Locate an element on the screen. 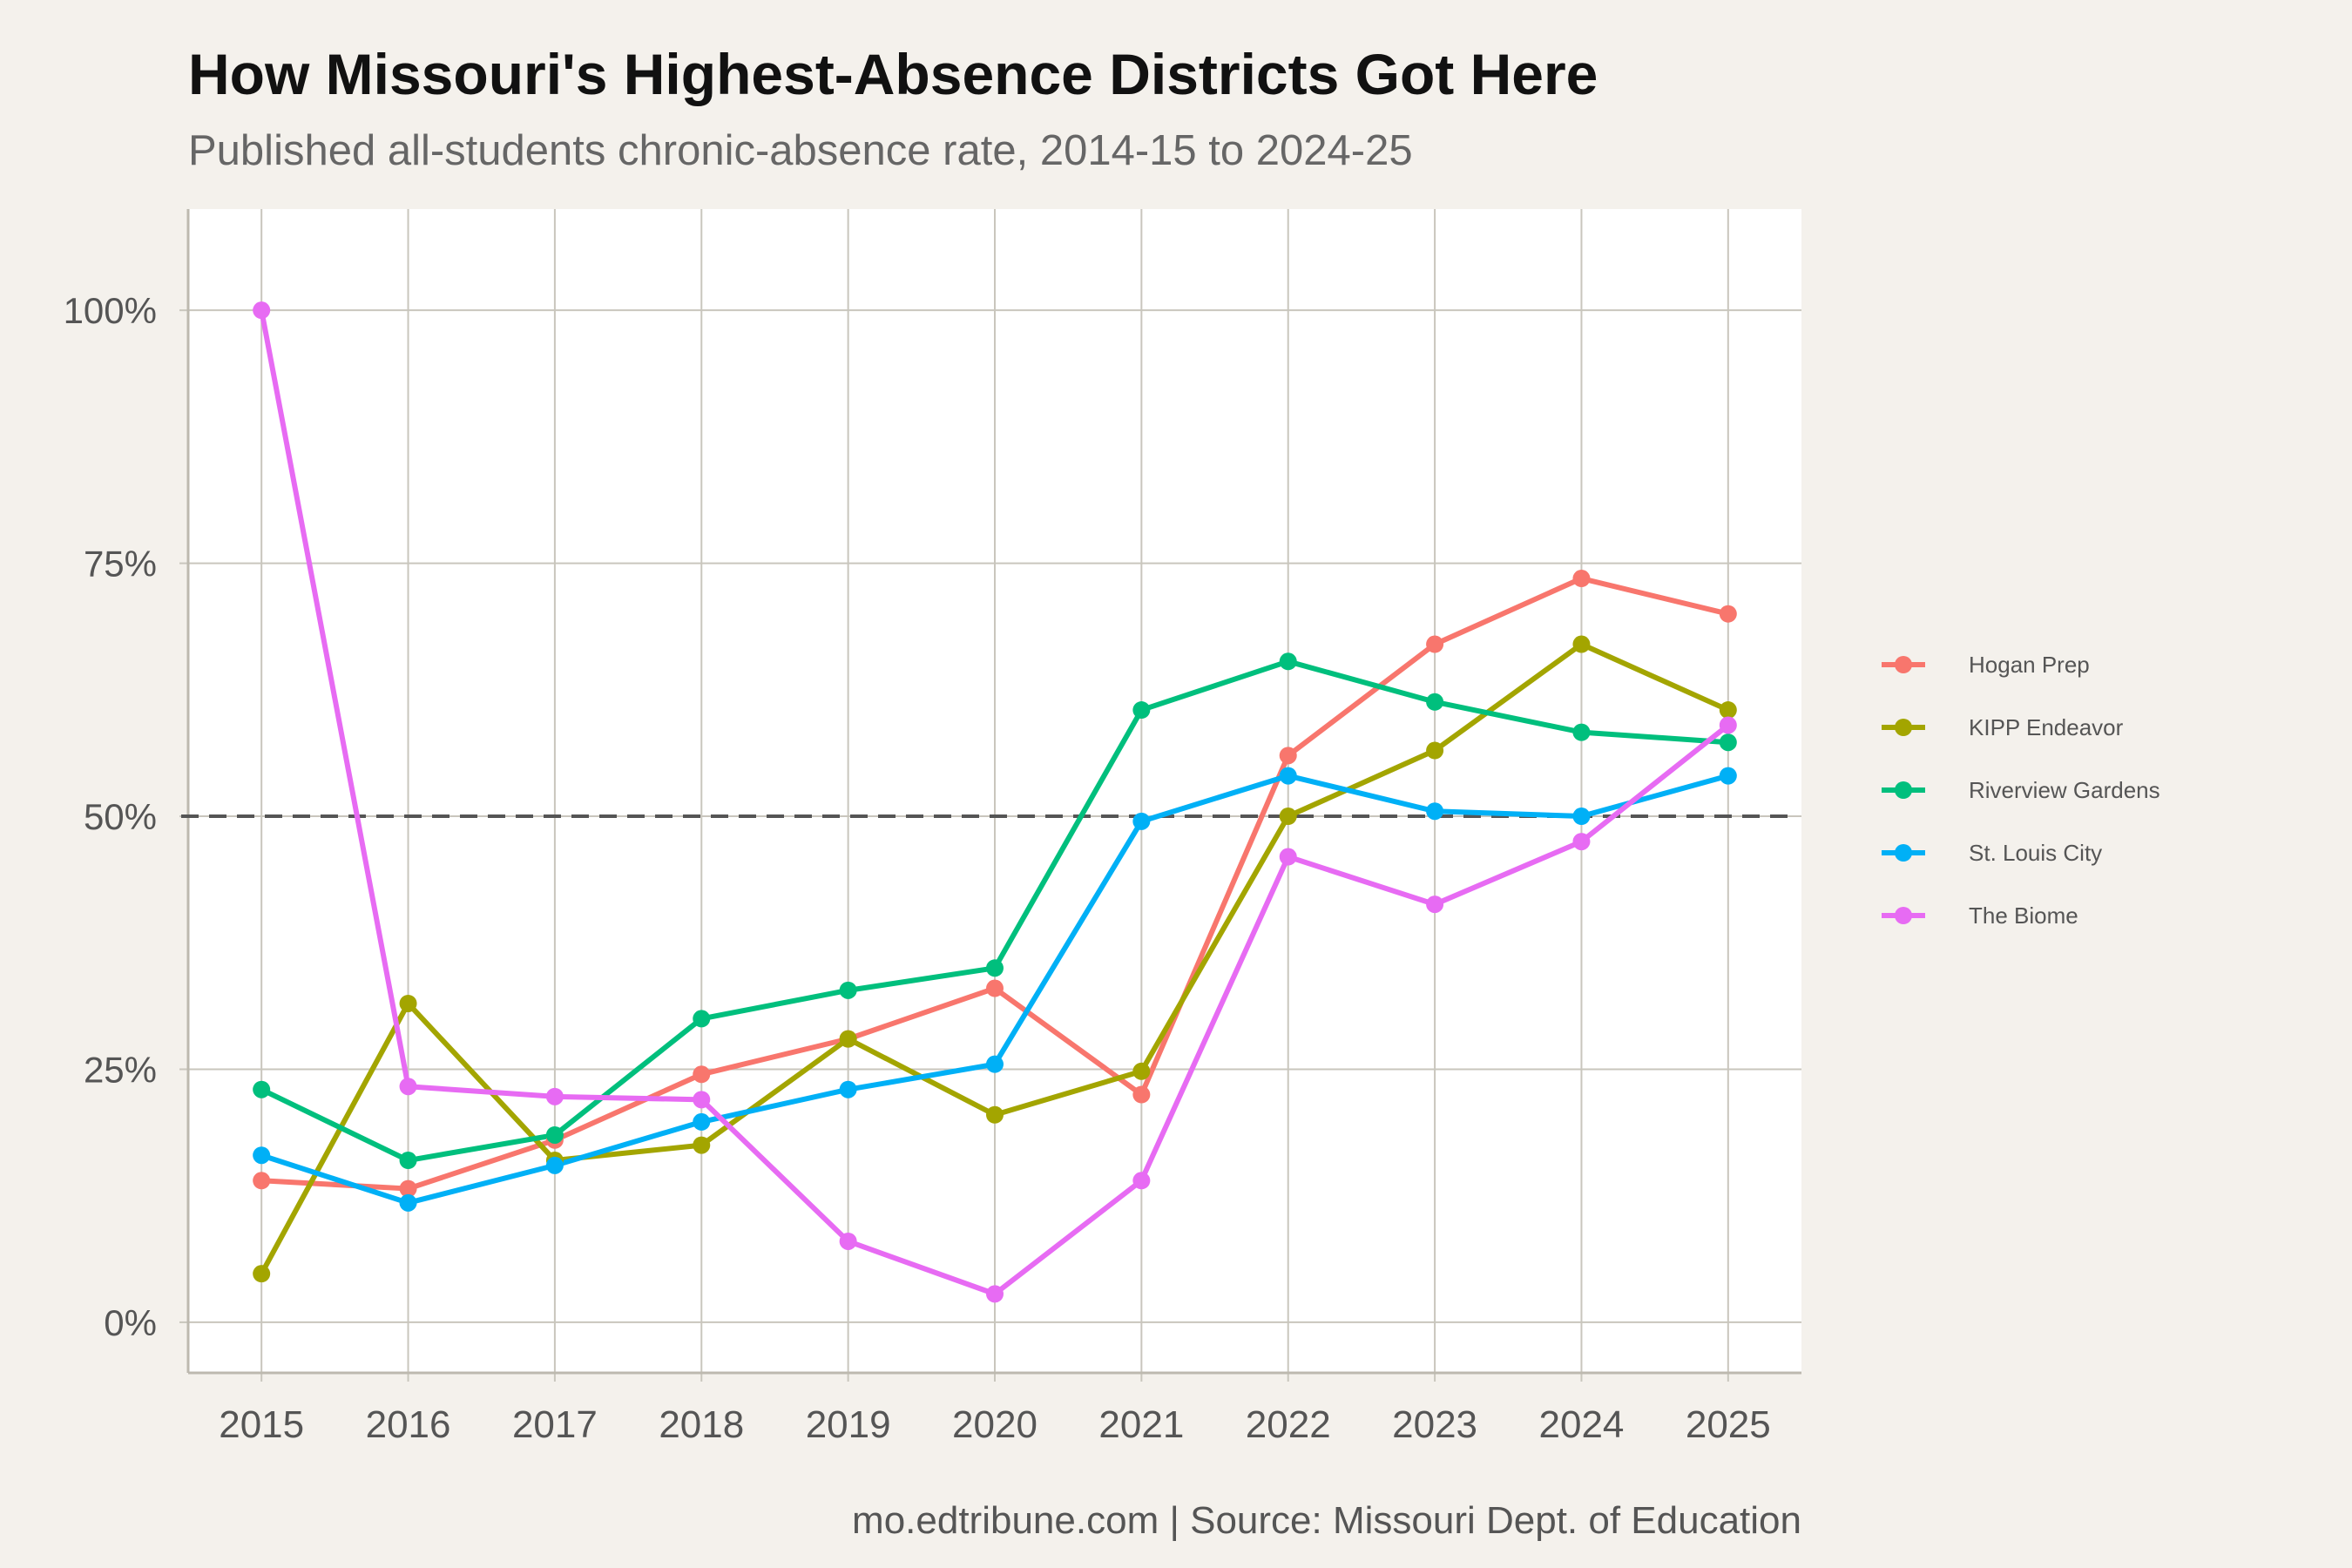 The height and width of the screenshot is (1568, 2352). x-tick-label: 2018 is located at coordinates (702, 1424).